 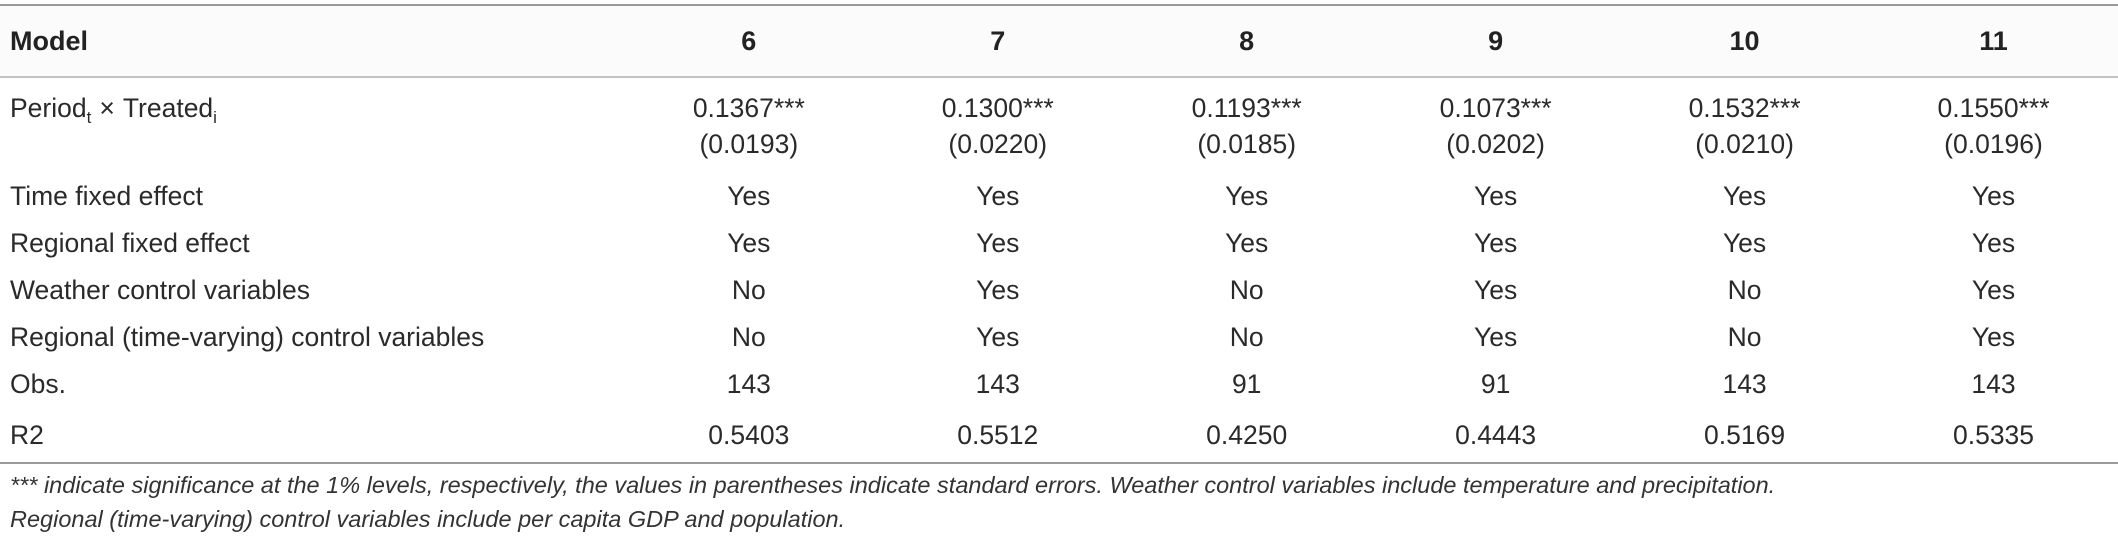 What do you see at coordinates (1745, 41) in the screenshot?
I see `header-model-number: 10` at bounding box center [1745, 41].